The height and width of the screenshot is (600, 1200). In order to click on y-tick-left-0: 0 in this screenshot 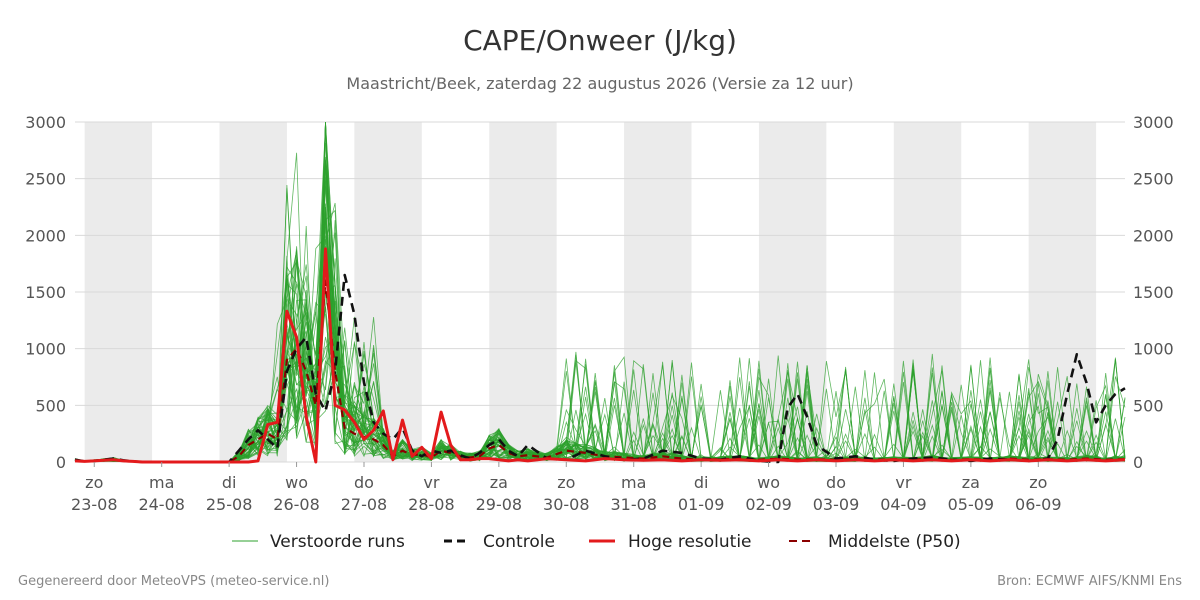, I will do `click(61, 462)`.